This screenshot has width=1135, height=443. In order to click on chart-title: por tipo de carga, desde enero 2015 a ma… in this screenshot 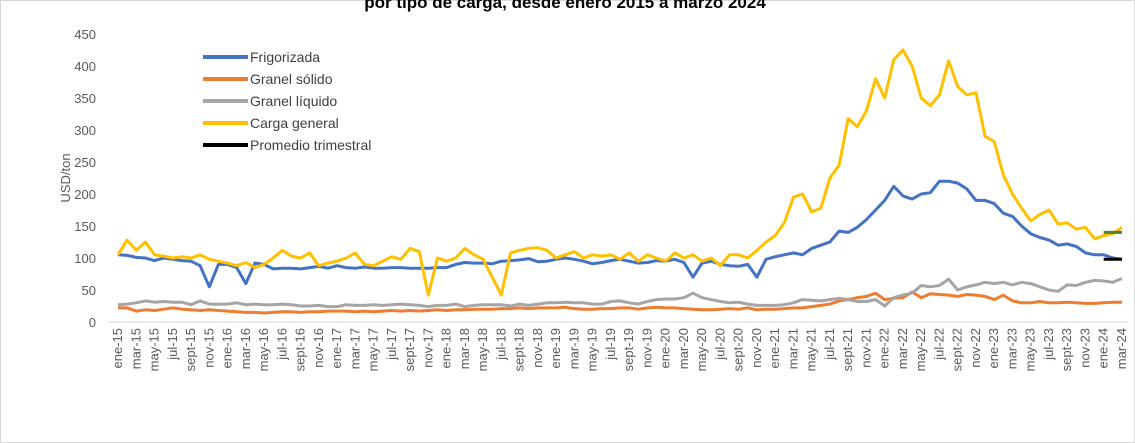, I will do `click(565, 6)`.